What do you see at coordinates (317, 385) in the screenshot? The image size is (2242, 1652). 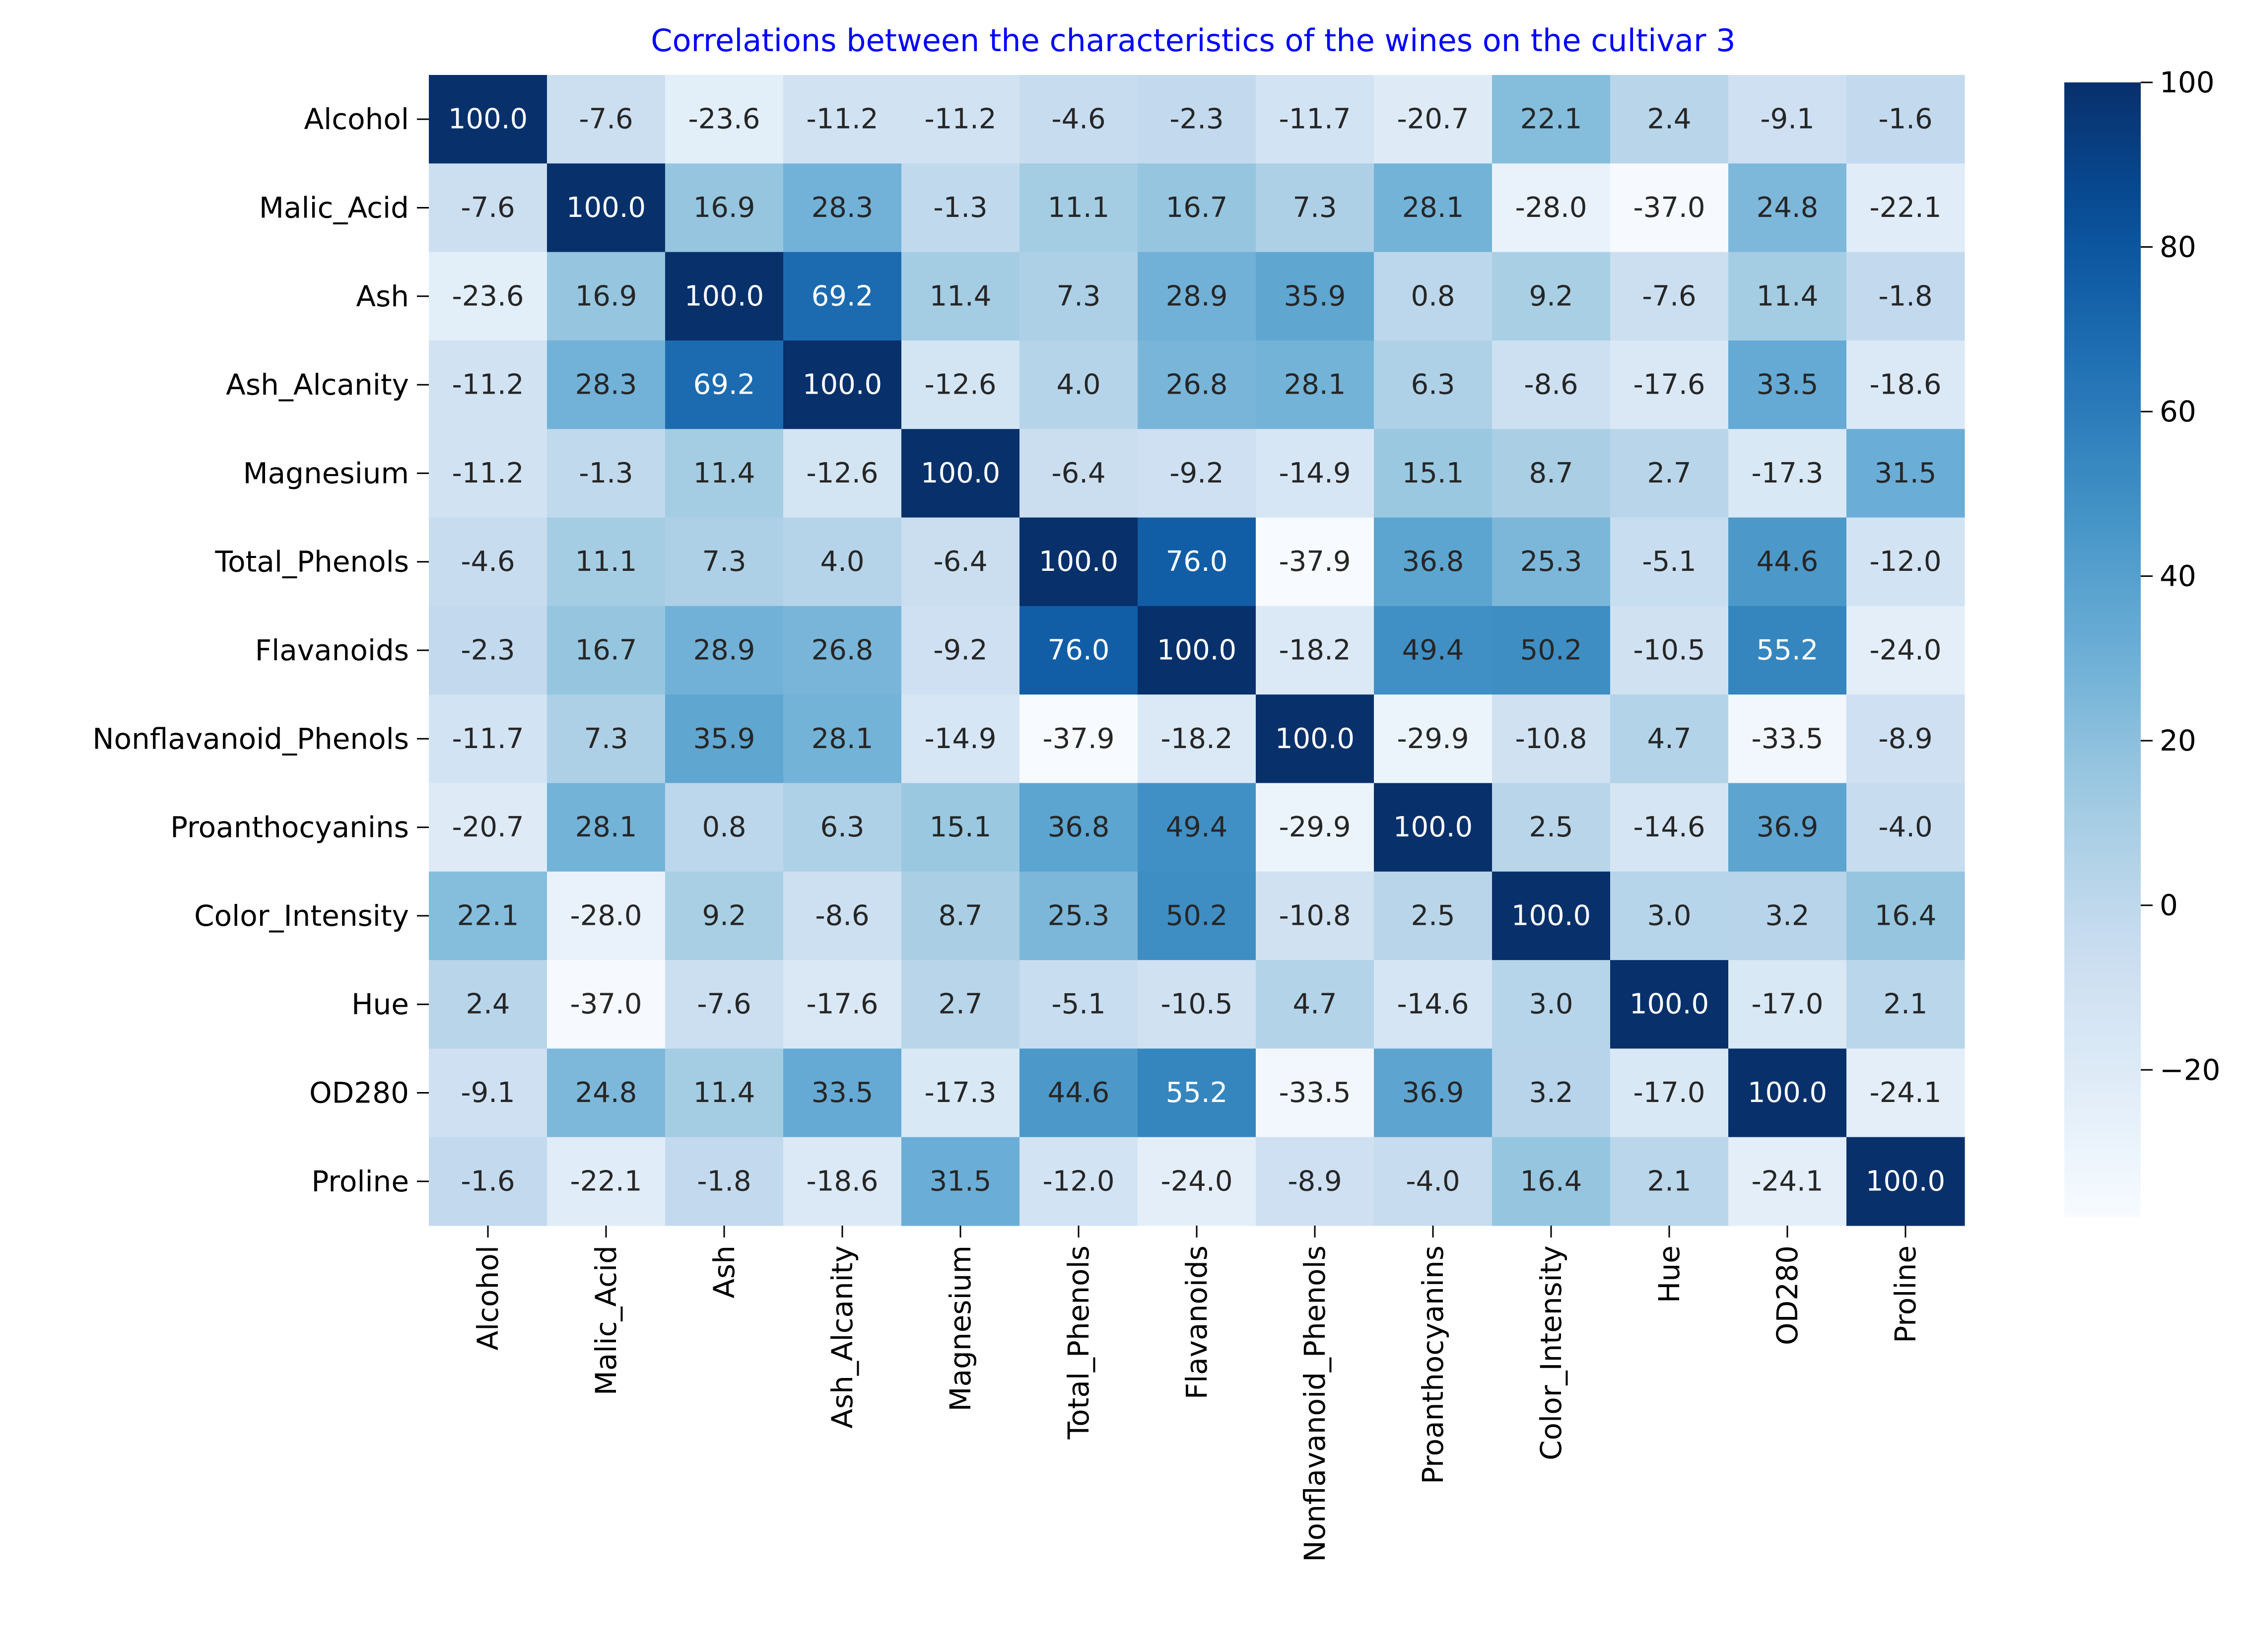 I see `y-tick-label: Ash_Alcanity` at bounding box center [317, 385].